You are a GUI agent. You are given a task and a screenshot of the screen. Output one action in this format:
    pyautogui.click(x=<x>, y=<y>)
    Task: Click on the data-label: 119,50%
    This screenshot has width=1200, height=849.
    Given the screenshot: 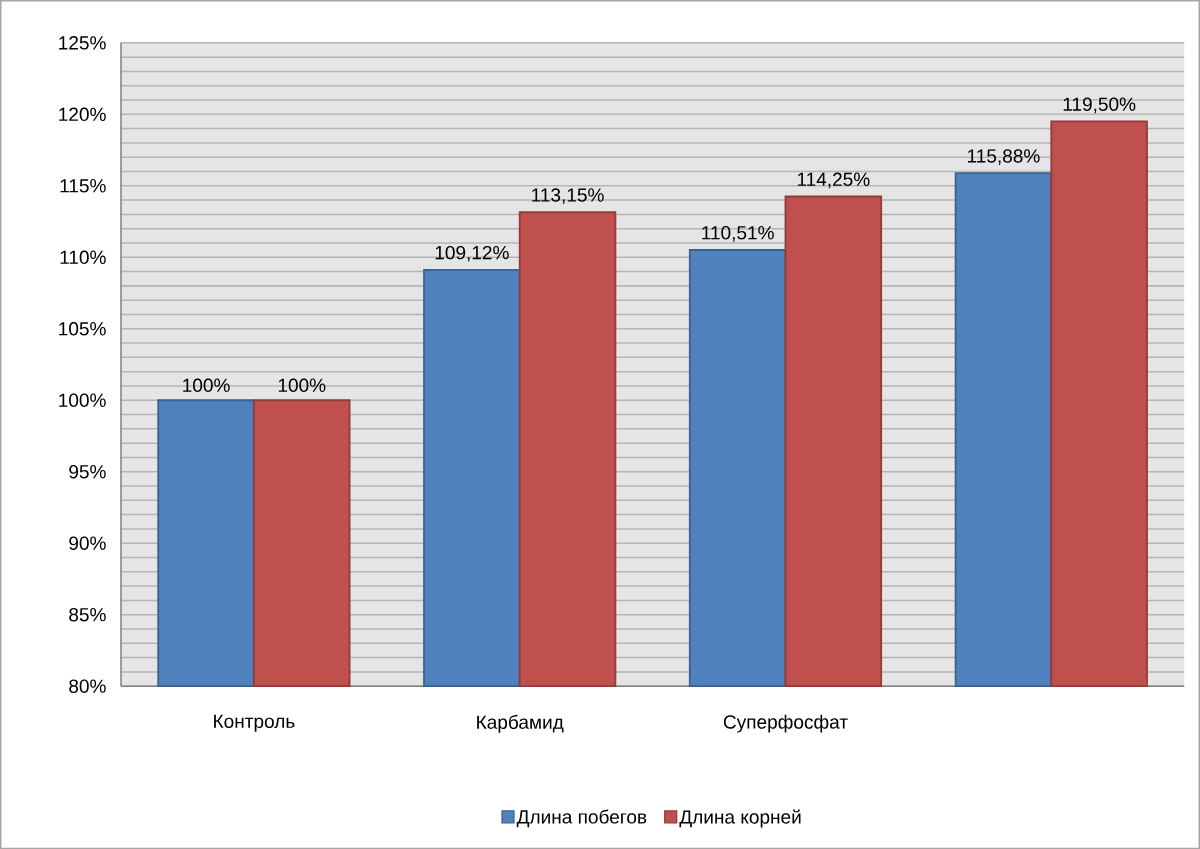 What is the action you would take?
    pyautogui.click(x=1099, y=105)
    